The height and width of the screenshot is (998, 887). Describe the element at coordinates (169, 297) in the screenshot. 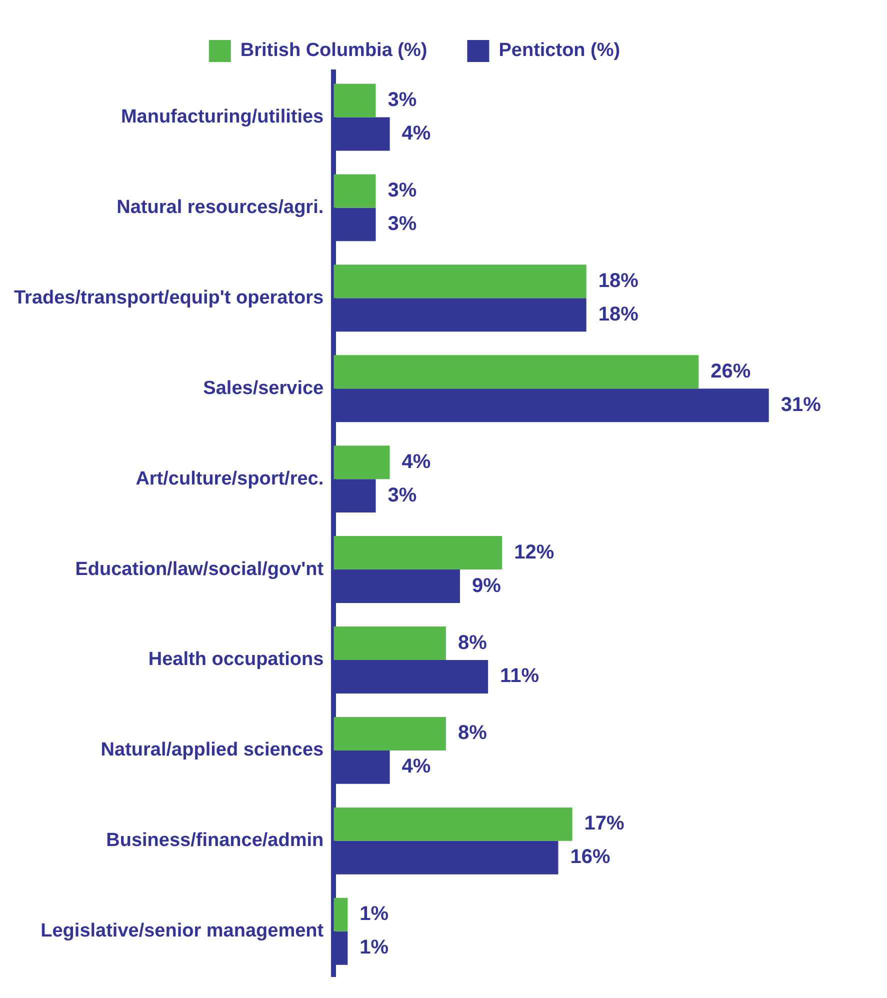

I see `y-tick-label: Trades/transport/equip't operators` at that location.